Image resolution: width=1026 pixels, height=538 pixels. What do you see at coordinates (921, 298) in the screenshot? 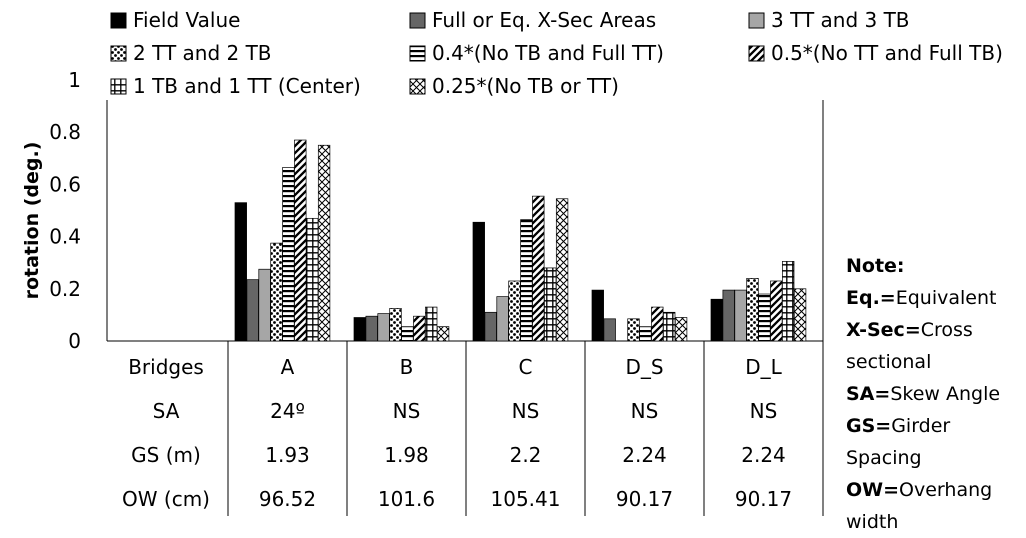
I see `note-entry-eq: Eq.=Equivalent` at bounding box center [921, 298].